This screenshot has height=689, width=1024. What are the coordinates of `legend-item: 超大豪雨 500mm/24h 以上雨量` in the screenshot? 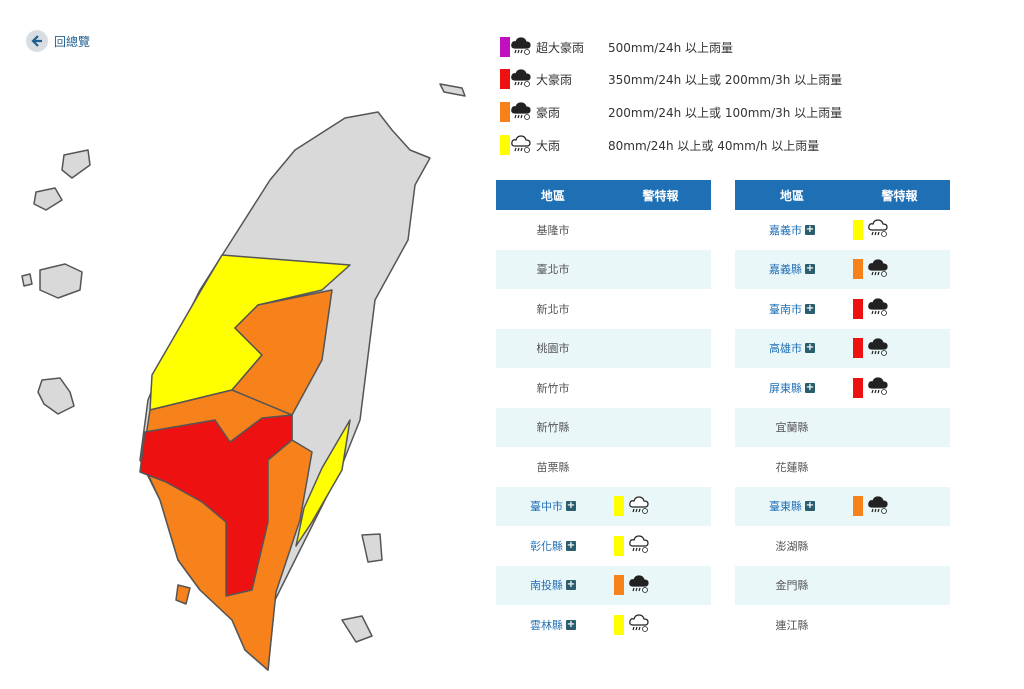 It's located at (616, 47).